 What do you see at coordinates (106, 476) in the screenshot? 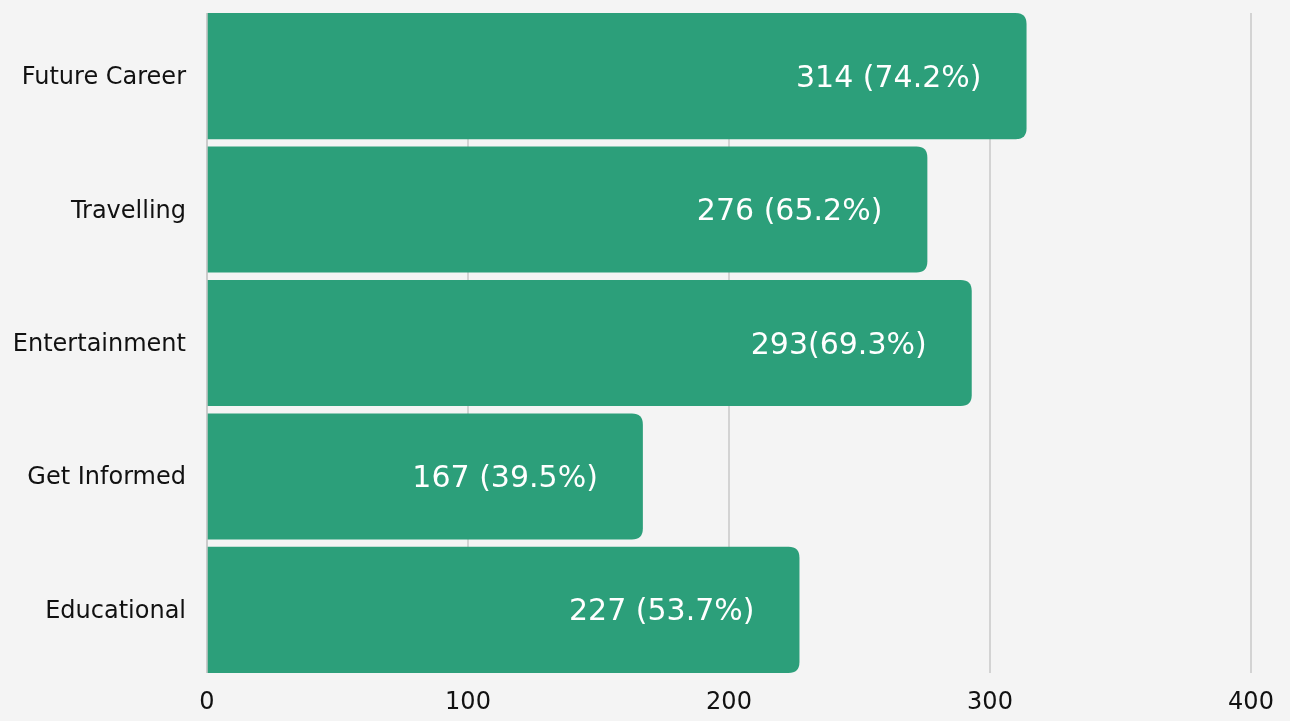
I see `y-tick-label: Get Informed` at bounding box center [106, 476].